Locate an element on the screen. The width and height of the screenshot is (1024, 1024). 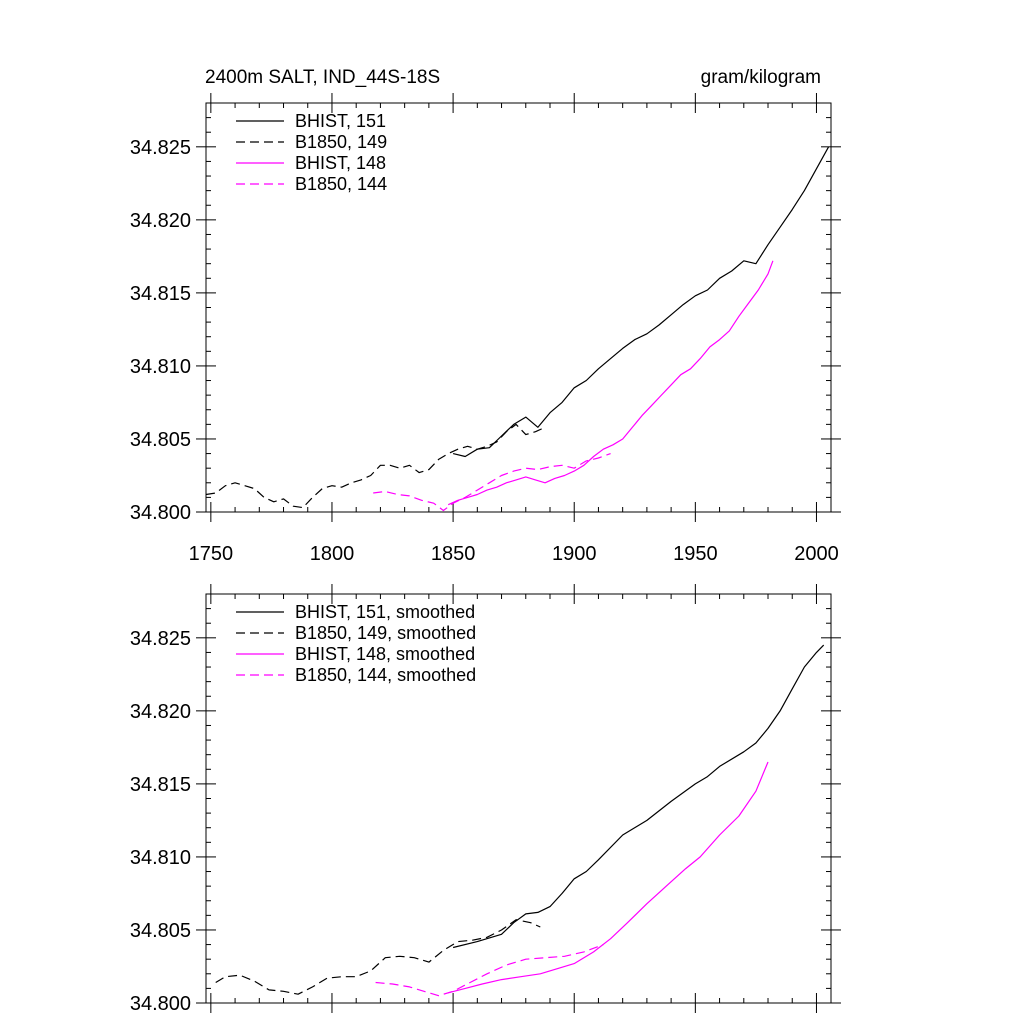
legend-label: B1850, 149, smoothed is located at coordinates (385, 633).